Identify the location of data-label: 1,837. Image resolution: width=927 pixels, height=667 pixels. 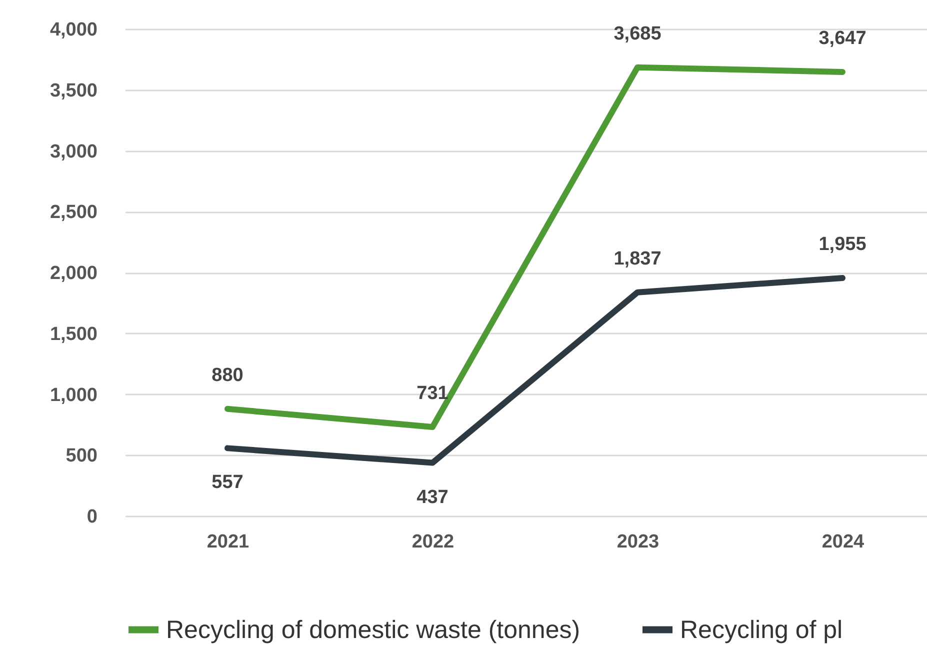
(638, 259).